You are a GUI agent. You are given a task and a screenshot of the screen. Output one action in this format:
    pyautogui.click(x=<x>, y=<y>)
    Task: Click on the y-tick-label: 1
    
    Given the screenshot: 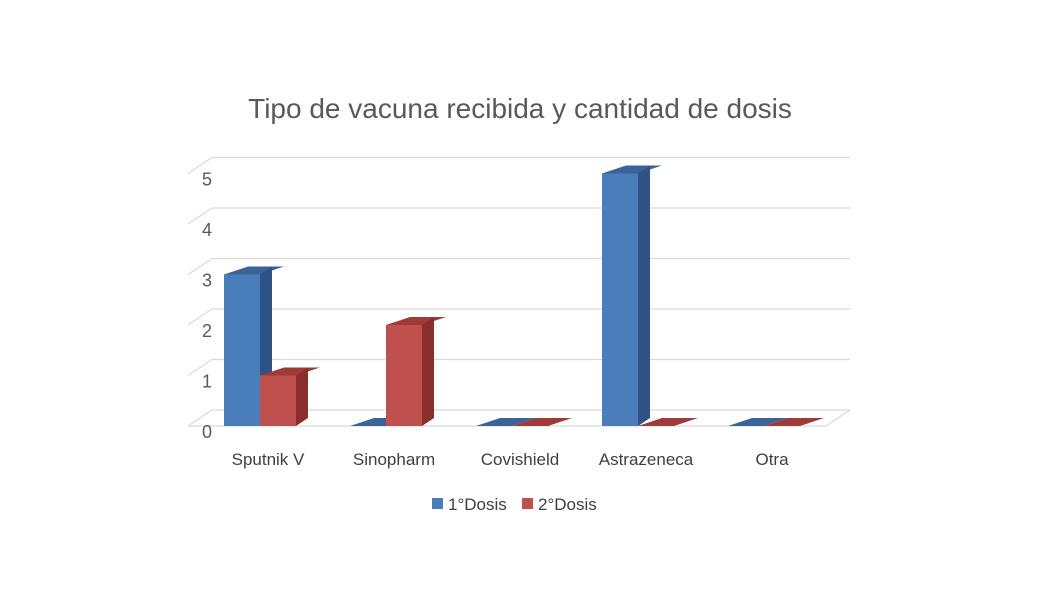 What is the action you would take?
    pyautogui.click(x=207, y=382)
    